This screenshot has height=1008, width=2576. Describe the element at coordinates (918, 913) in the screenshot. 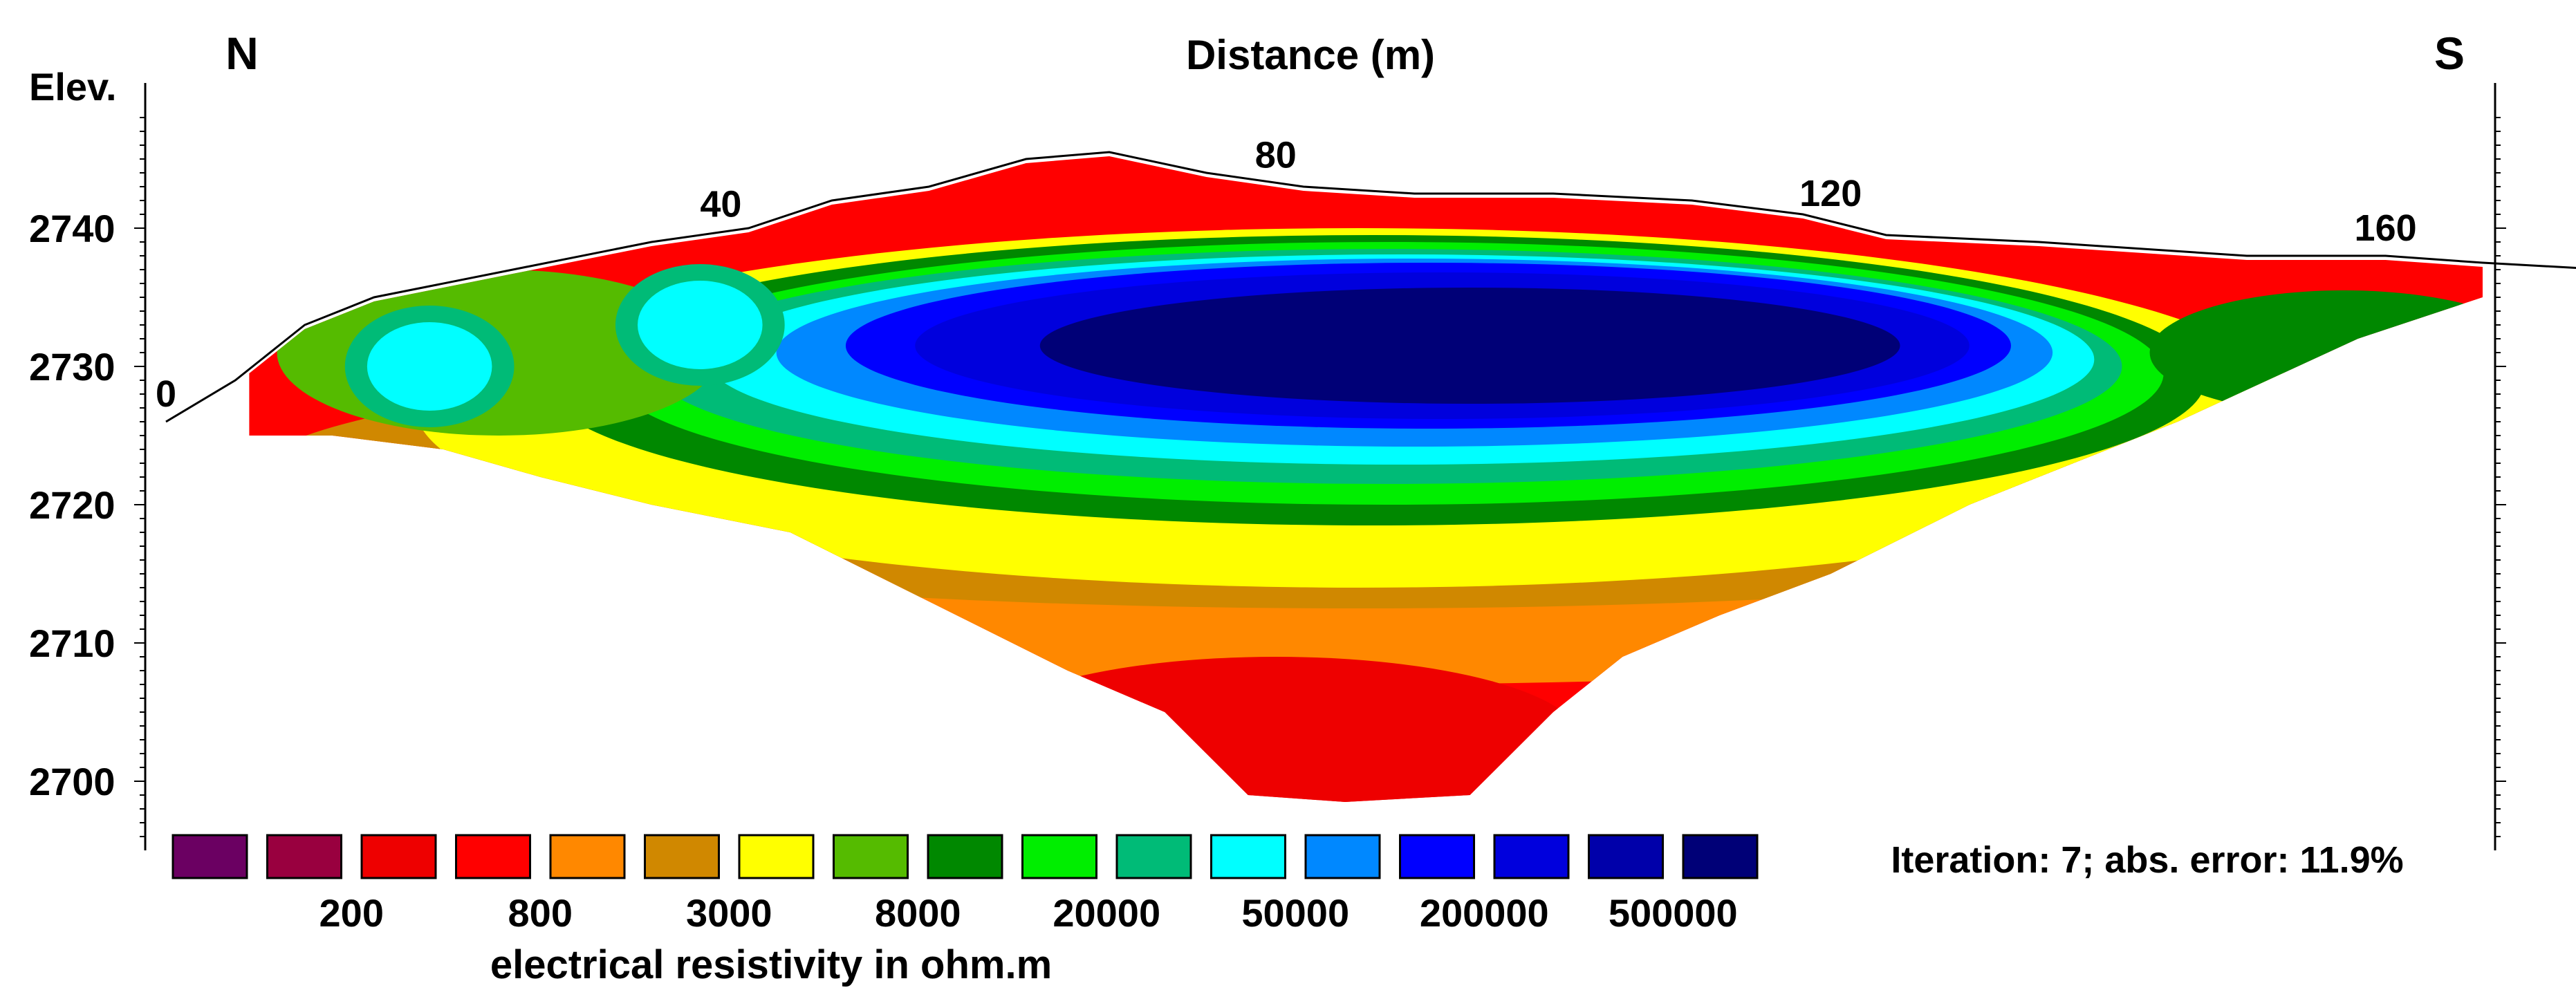

I see `legend-label: 8000` at that location.